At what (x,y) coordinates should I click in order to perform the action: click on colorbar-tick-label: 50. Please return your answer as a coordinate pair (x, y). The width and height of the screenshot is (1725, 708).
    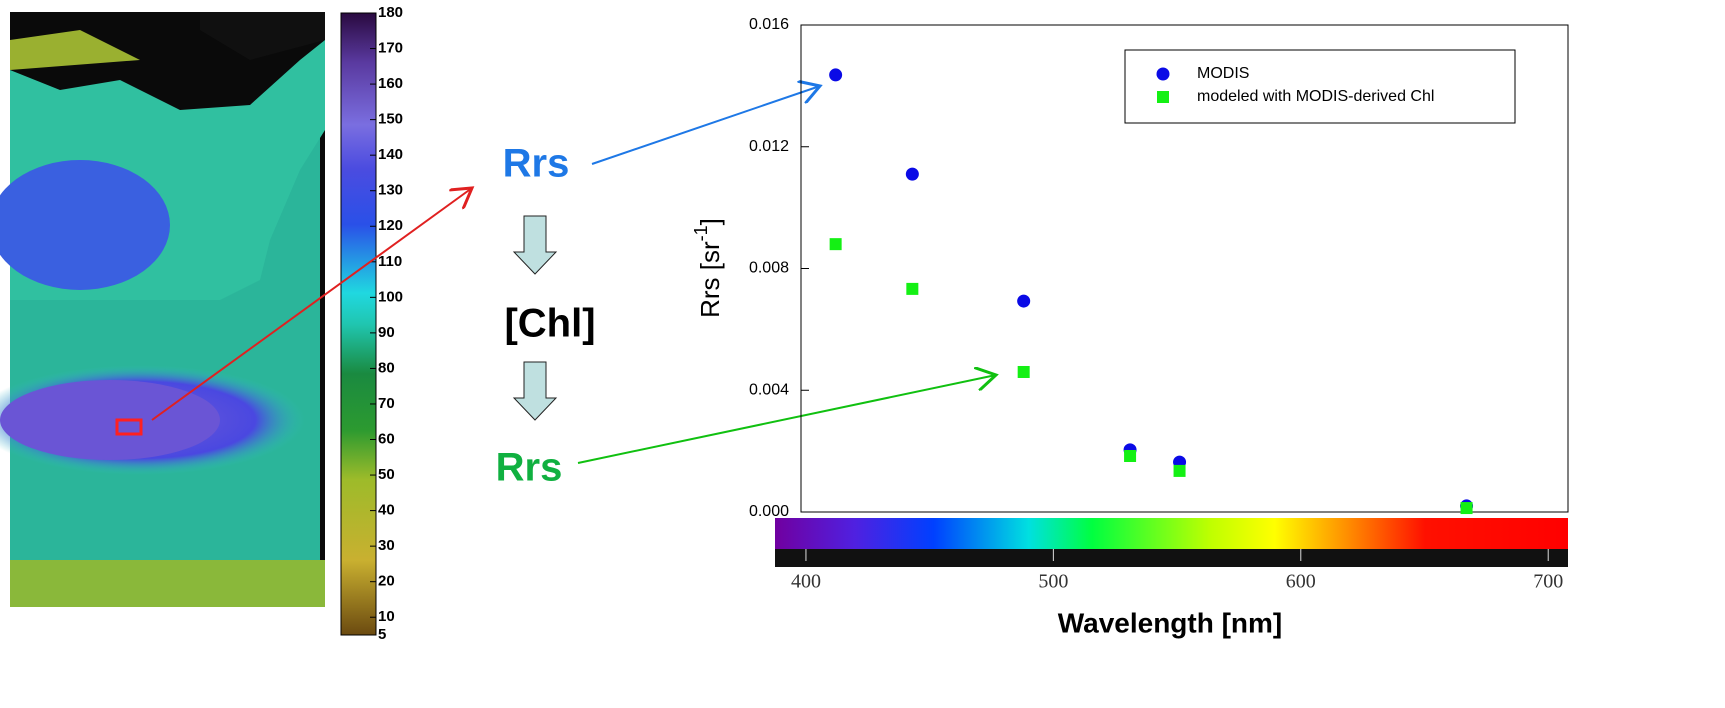
    Looking at the image, I should click on (386, 474).